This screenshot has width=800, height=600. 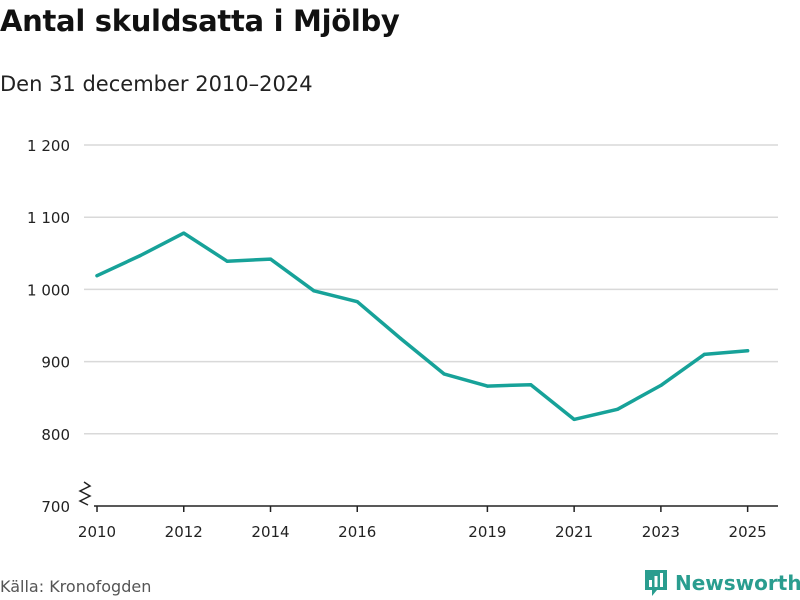 I want to click on data-point-2016, so click(x=357, y=302).